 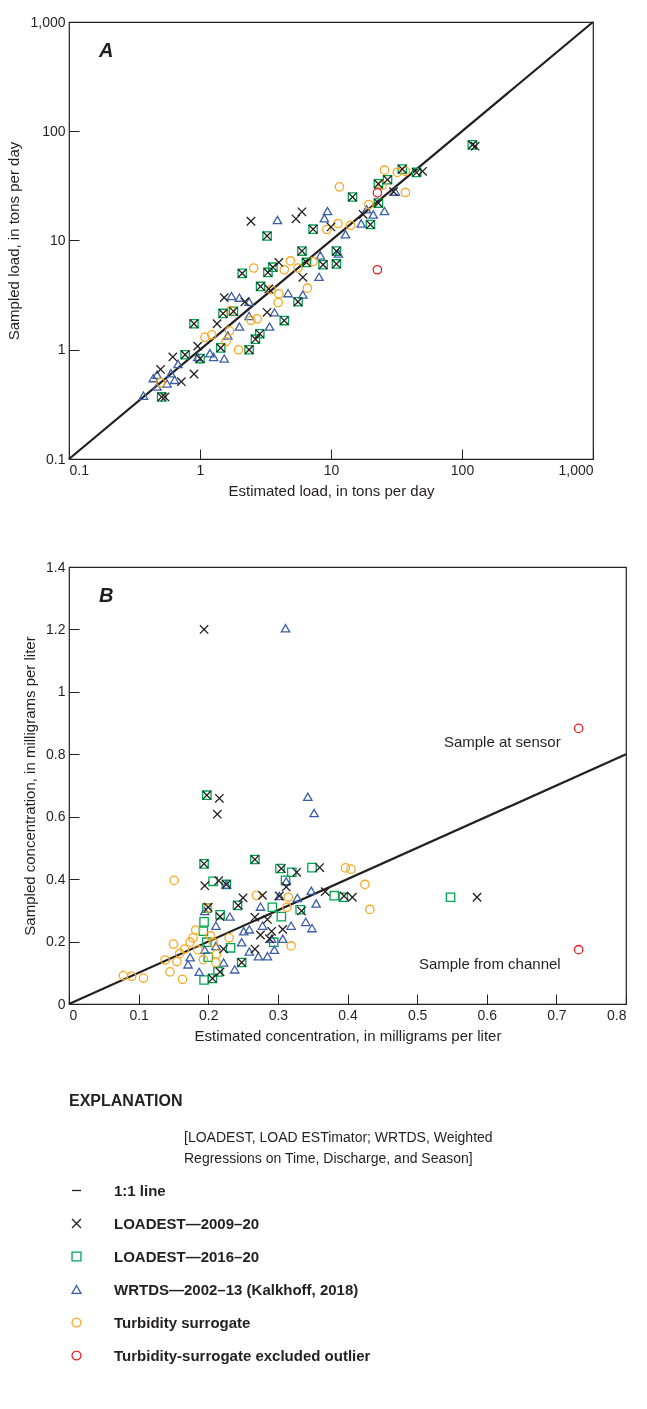 I want to click on y-axis-title: Sampled concentration, in milligrams per liter, so click(x=30, y=786).